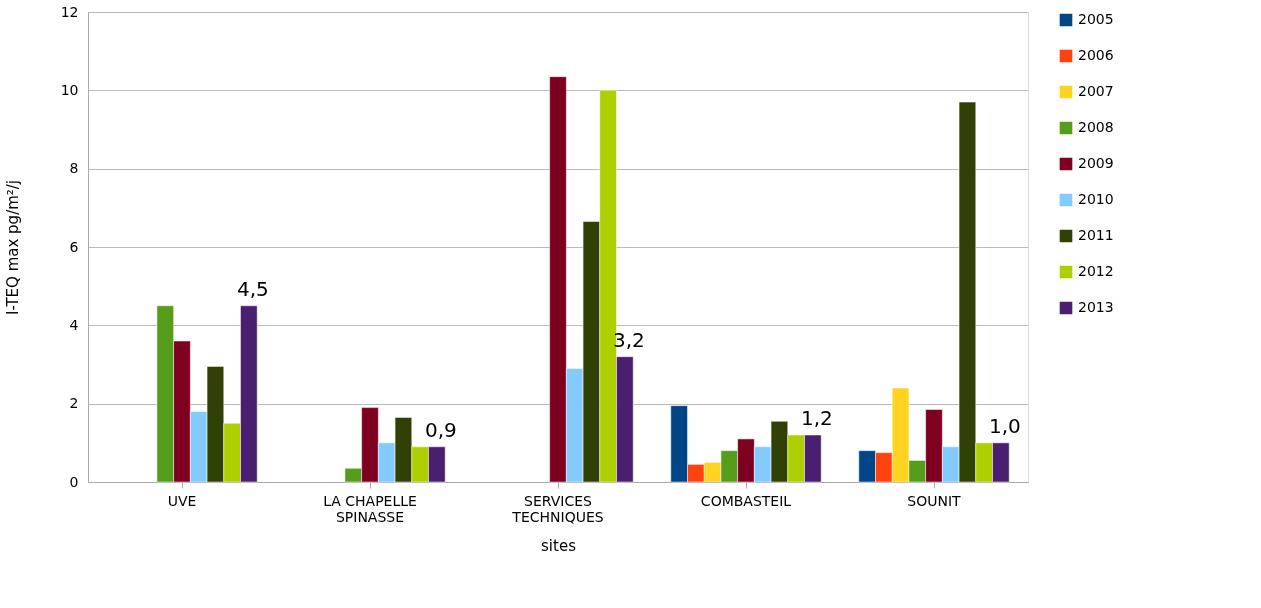  I want to click on legend-label: 2013, so click(1096, 307).